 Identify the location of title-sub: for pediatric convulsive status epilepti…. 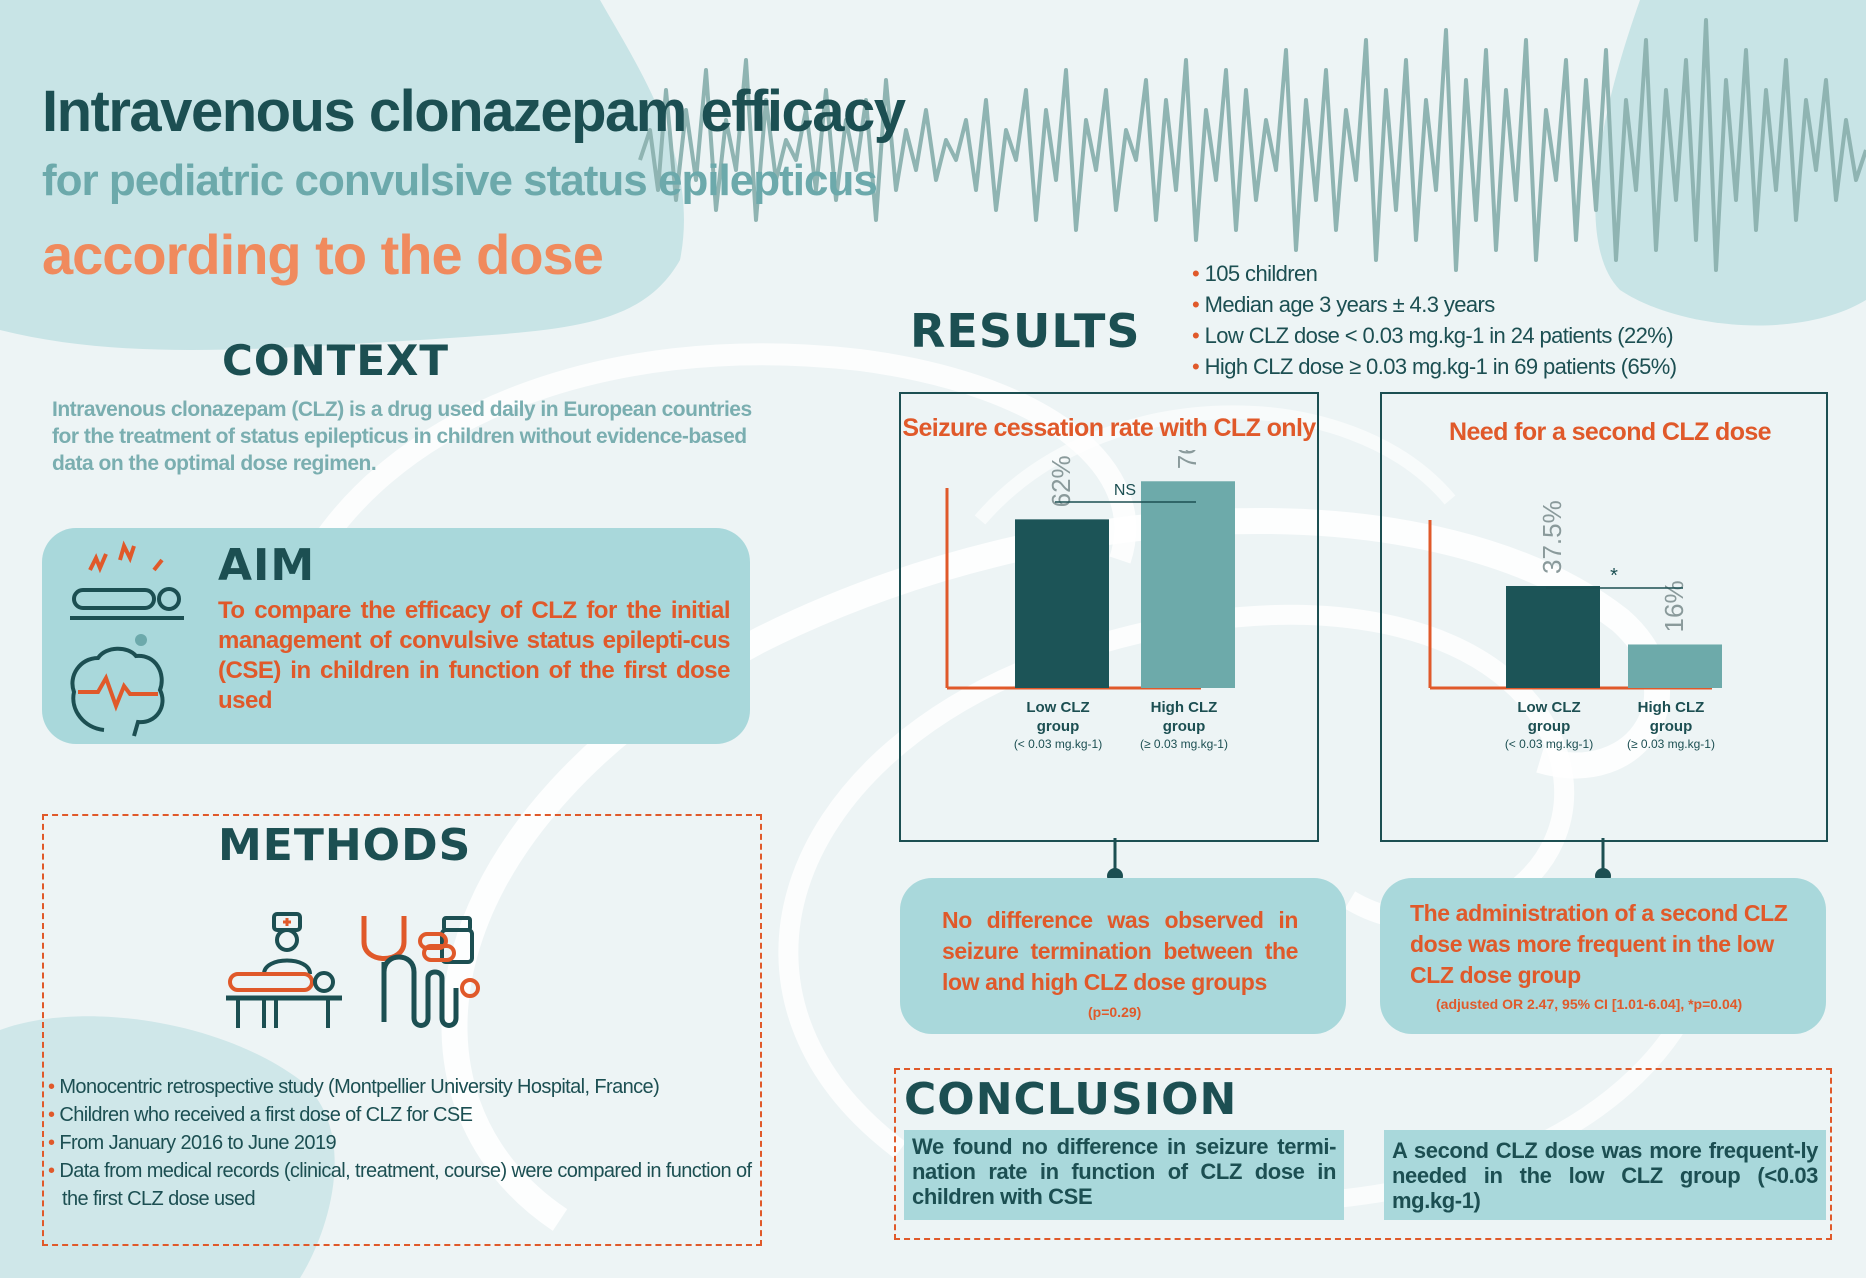
(460, 180).